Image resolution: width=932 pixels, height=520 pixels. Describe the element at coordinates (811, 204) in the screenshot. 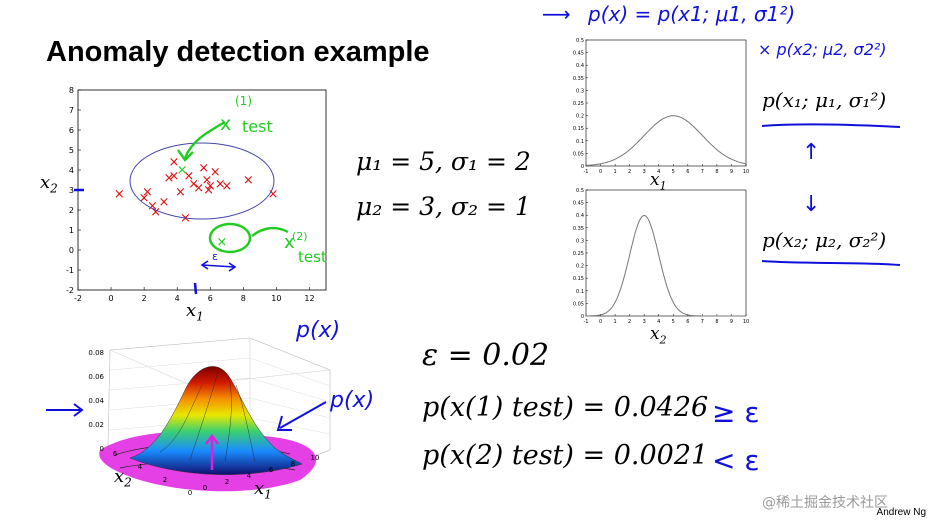

I see `down-arrow-icon: ↓` at that location.